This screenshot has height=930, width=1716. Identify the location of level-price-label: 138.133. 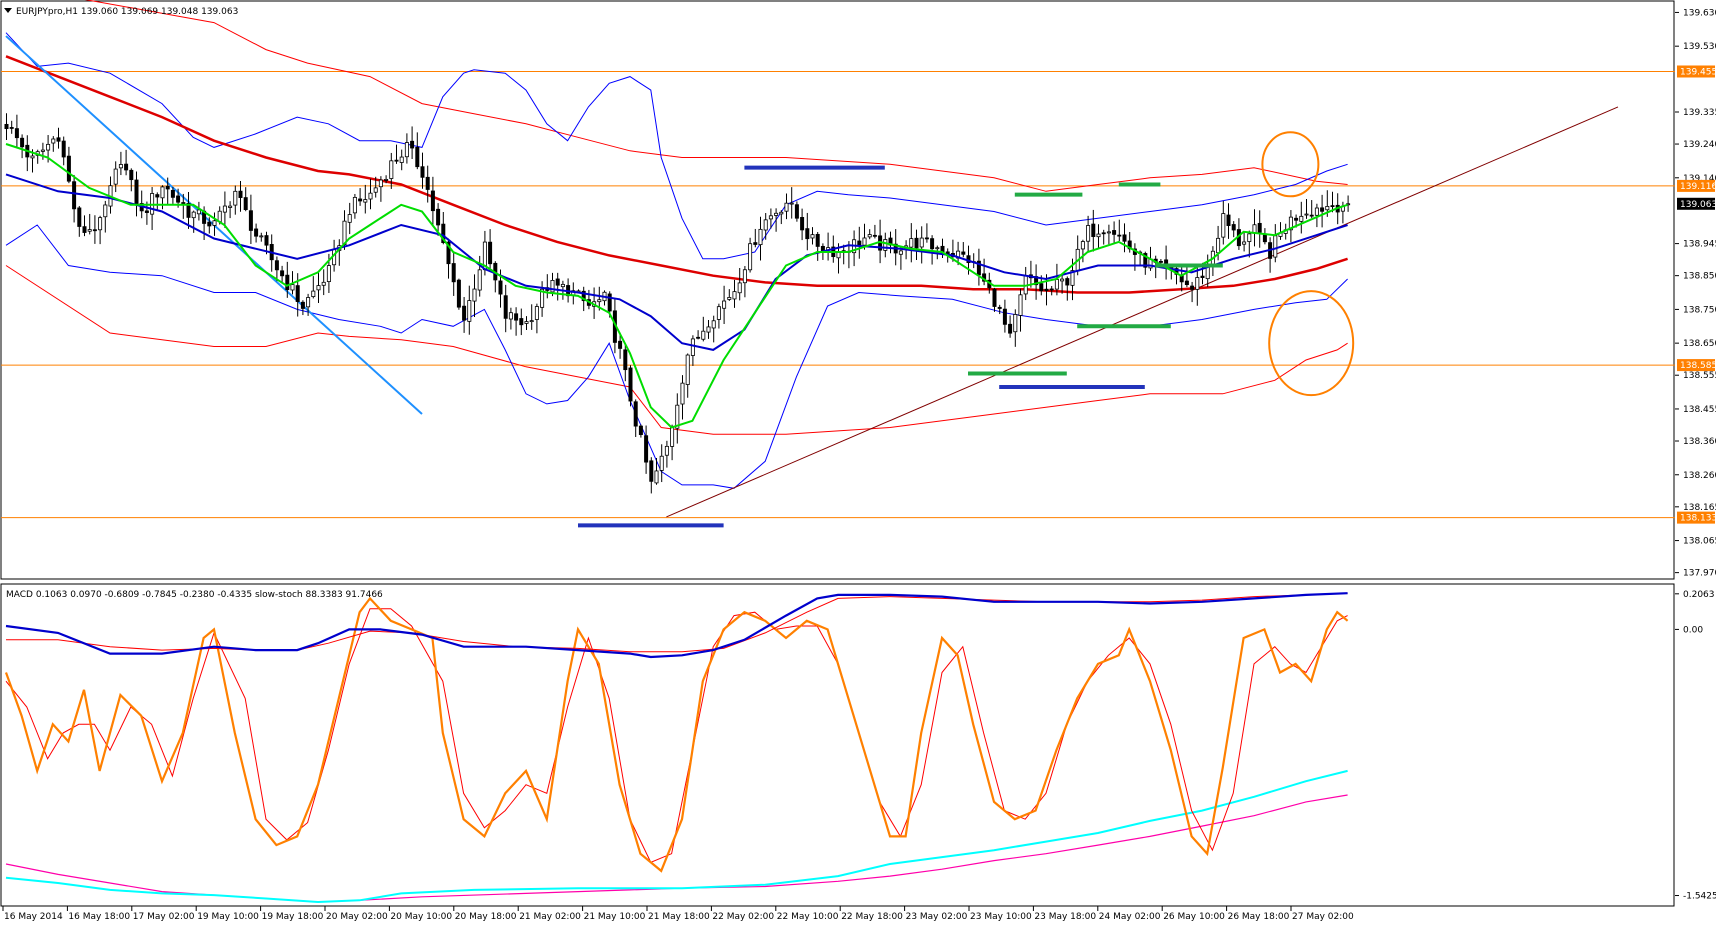
(1696, 517).